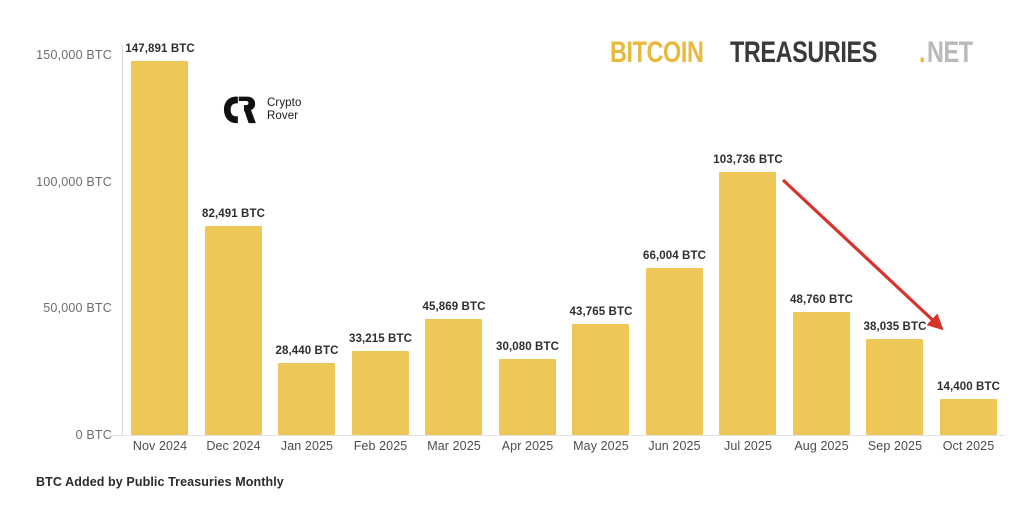 The height and width of the screenshot is (505, 1024). I want to click on bar-value-label: 28,440 BTC, so click(307, 351).